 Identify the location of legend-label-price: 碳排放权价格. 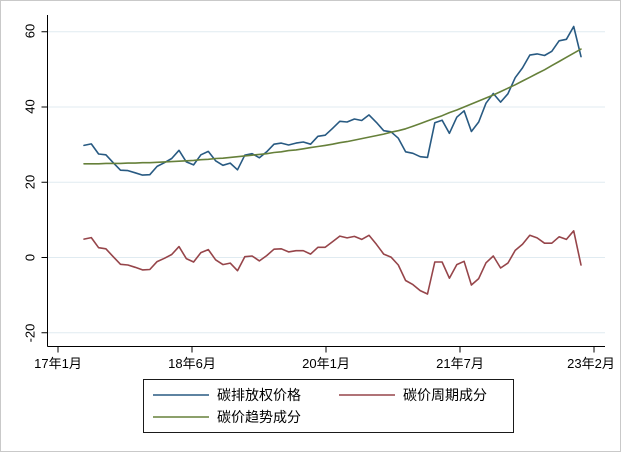
(259, 395).